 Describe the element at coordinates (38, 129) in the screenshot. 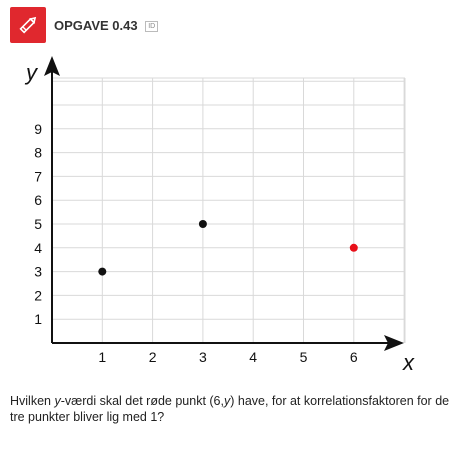

I see `y-tick-label: 9` at that location.